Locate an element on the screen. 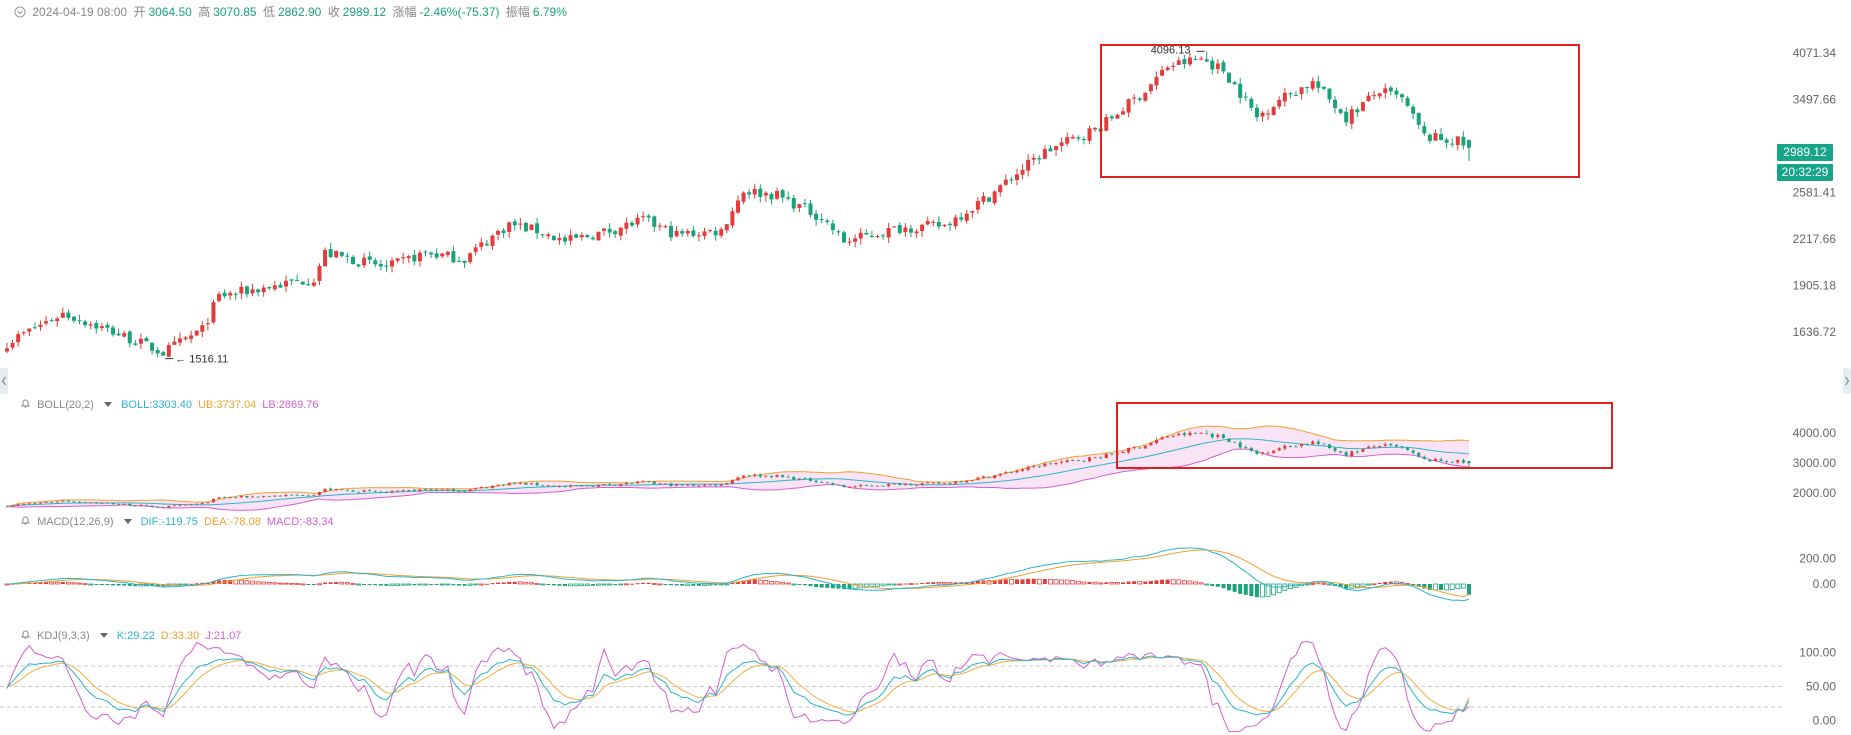 This screenshot has height=735, width=1851. macd-dif-value: DIF:-119.75 is located at coordinates (169, 522).